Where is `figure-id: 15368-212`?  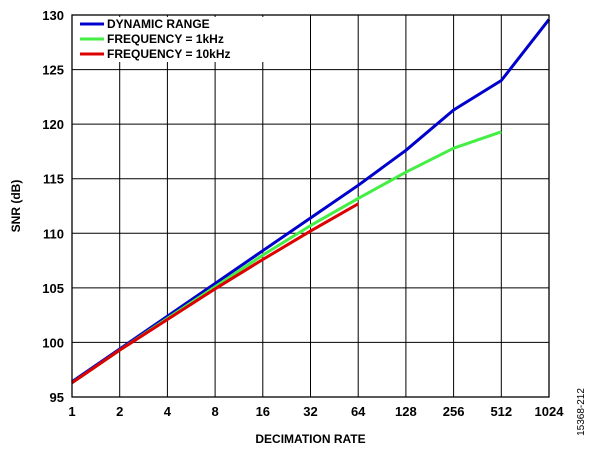
figure-id: 15368-212 is located at coordinates (581, 412).